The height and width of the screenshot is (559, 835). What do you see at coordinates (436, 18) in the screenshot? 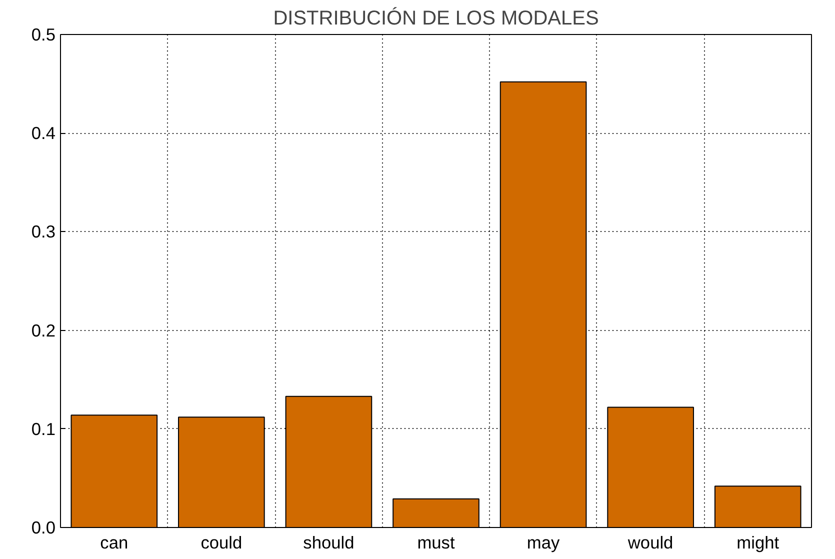
I see `chart-title: DISTRIBUCIÓN DE LOS MODALES` at bounding box center [436, 18].